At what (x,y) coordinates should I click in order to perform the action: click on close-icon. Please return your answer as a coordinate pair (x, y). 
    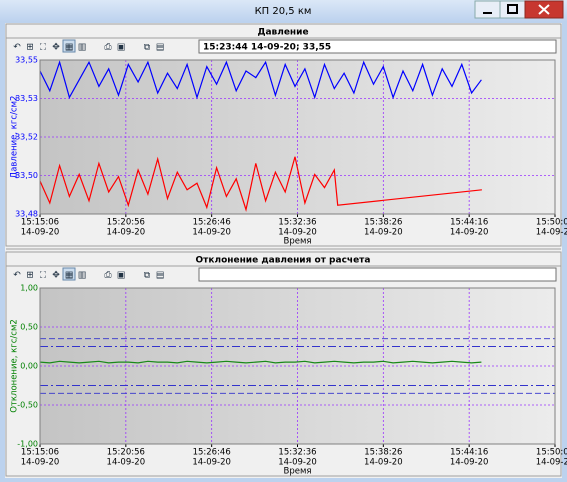
    Looking at the image, I should click on (544, 9).